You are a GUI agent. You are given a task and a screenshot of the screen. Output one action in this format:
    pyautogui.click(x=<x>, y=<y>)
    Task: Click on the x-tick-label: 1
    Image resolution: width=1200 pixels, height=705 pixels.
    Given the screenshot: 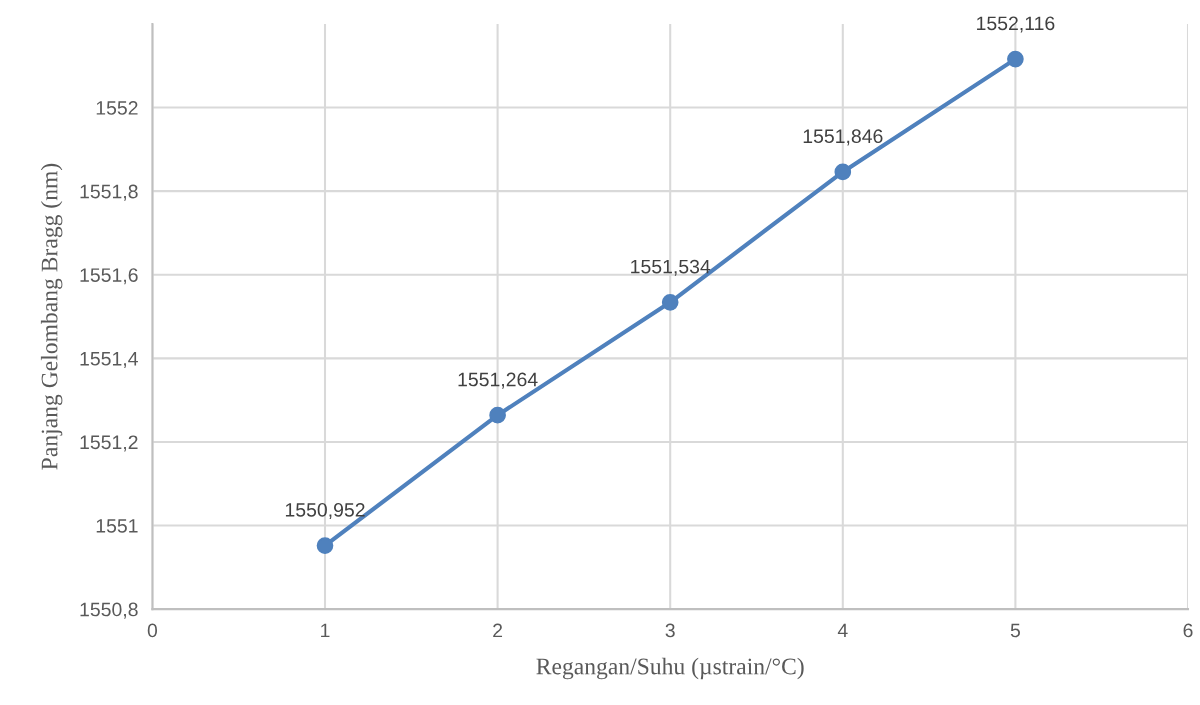 What is the action you would take?
    pyautogui.click(x=325, y=630)
    